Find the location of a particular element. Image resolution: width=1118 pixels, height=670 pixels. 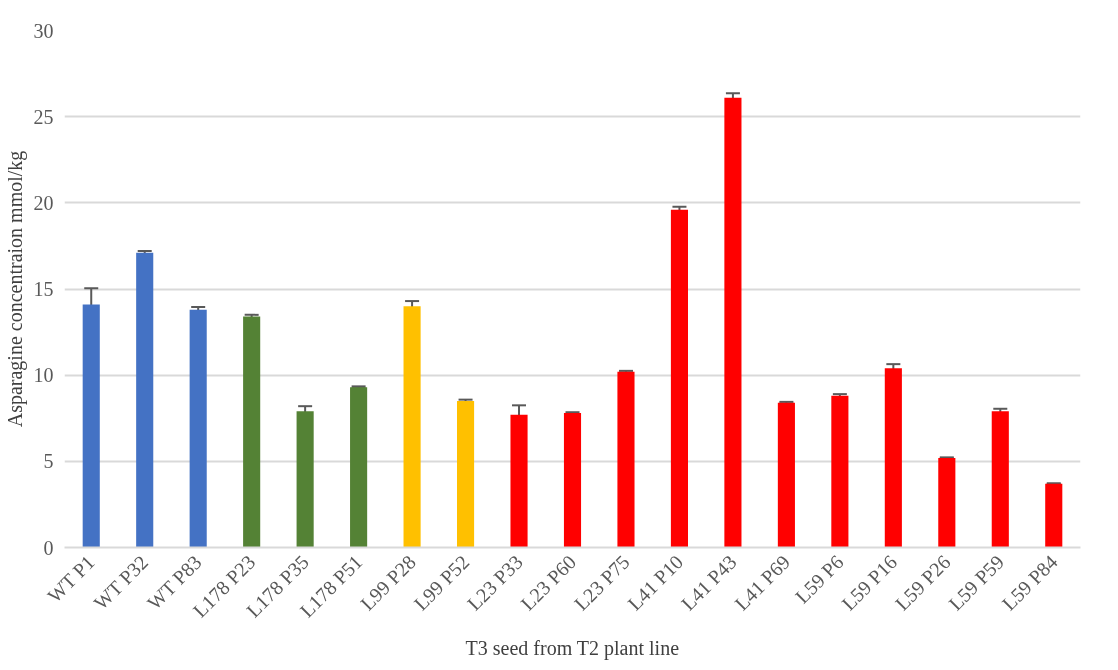

y-tick-label: 20 is located at coordinates (43, 202).